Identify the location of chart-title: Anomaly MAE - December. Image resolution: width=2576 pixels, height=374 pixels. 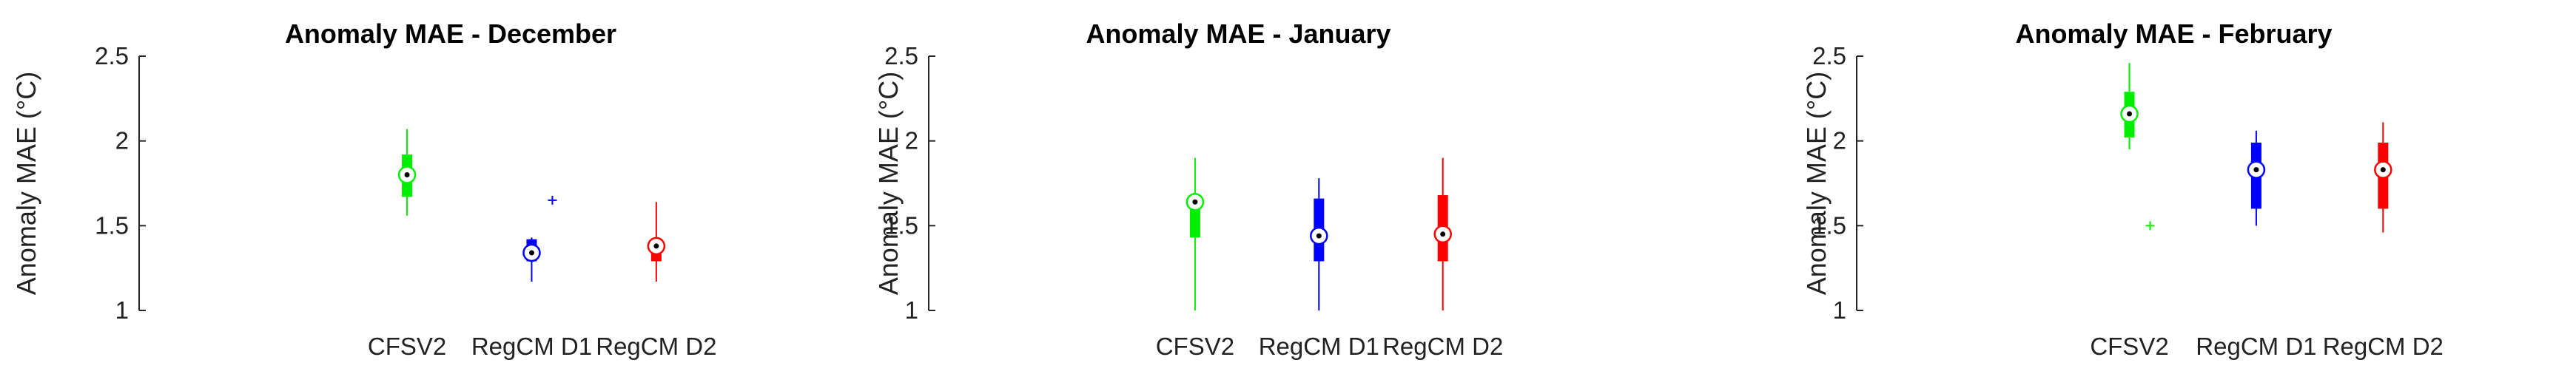
(450, 33).